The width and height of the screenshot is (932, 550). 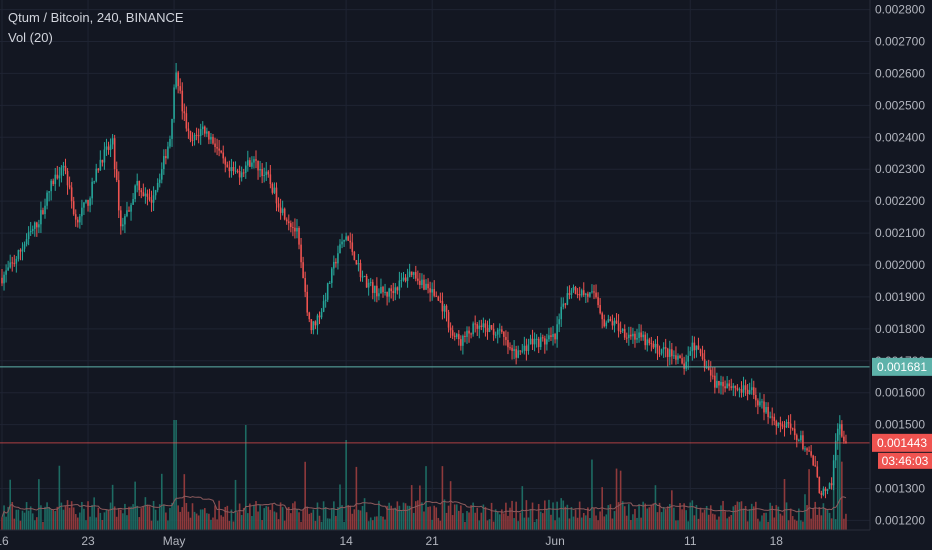 I want to click on symbol-title: Qtum / Bitcoin, 240, BINANCE, so click(x=96, y=17).